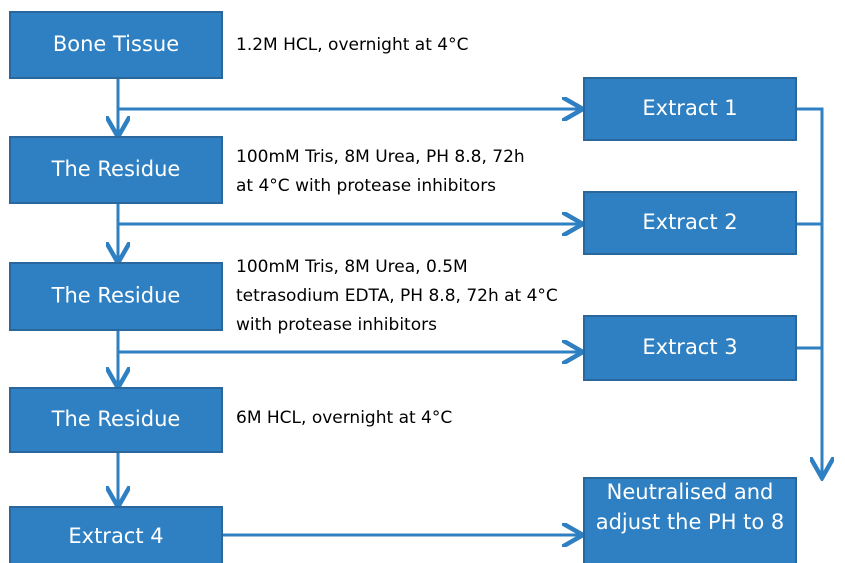 This screenshot has width=845, height=563. I want to click on annotation: 100mM Tris, 8M Urea, 0.5M, so click(352, 267).